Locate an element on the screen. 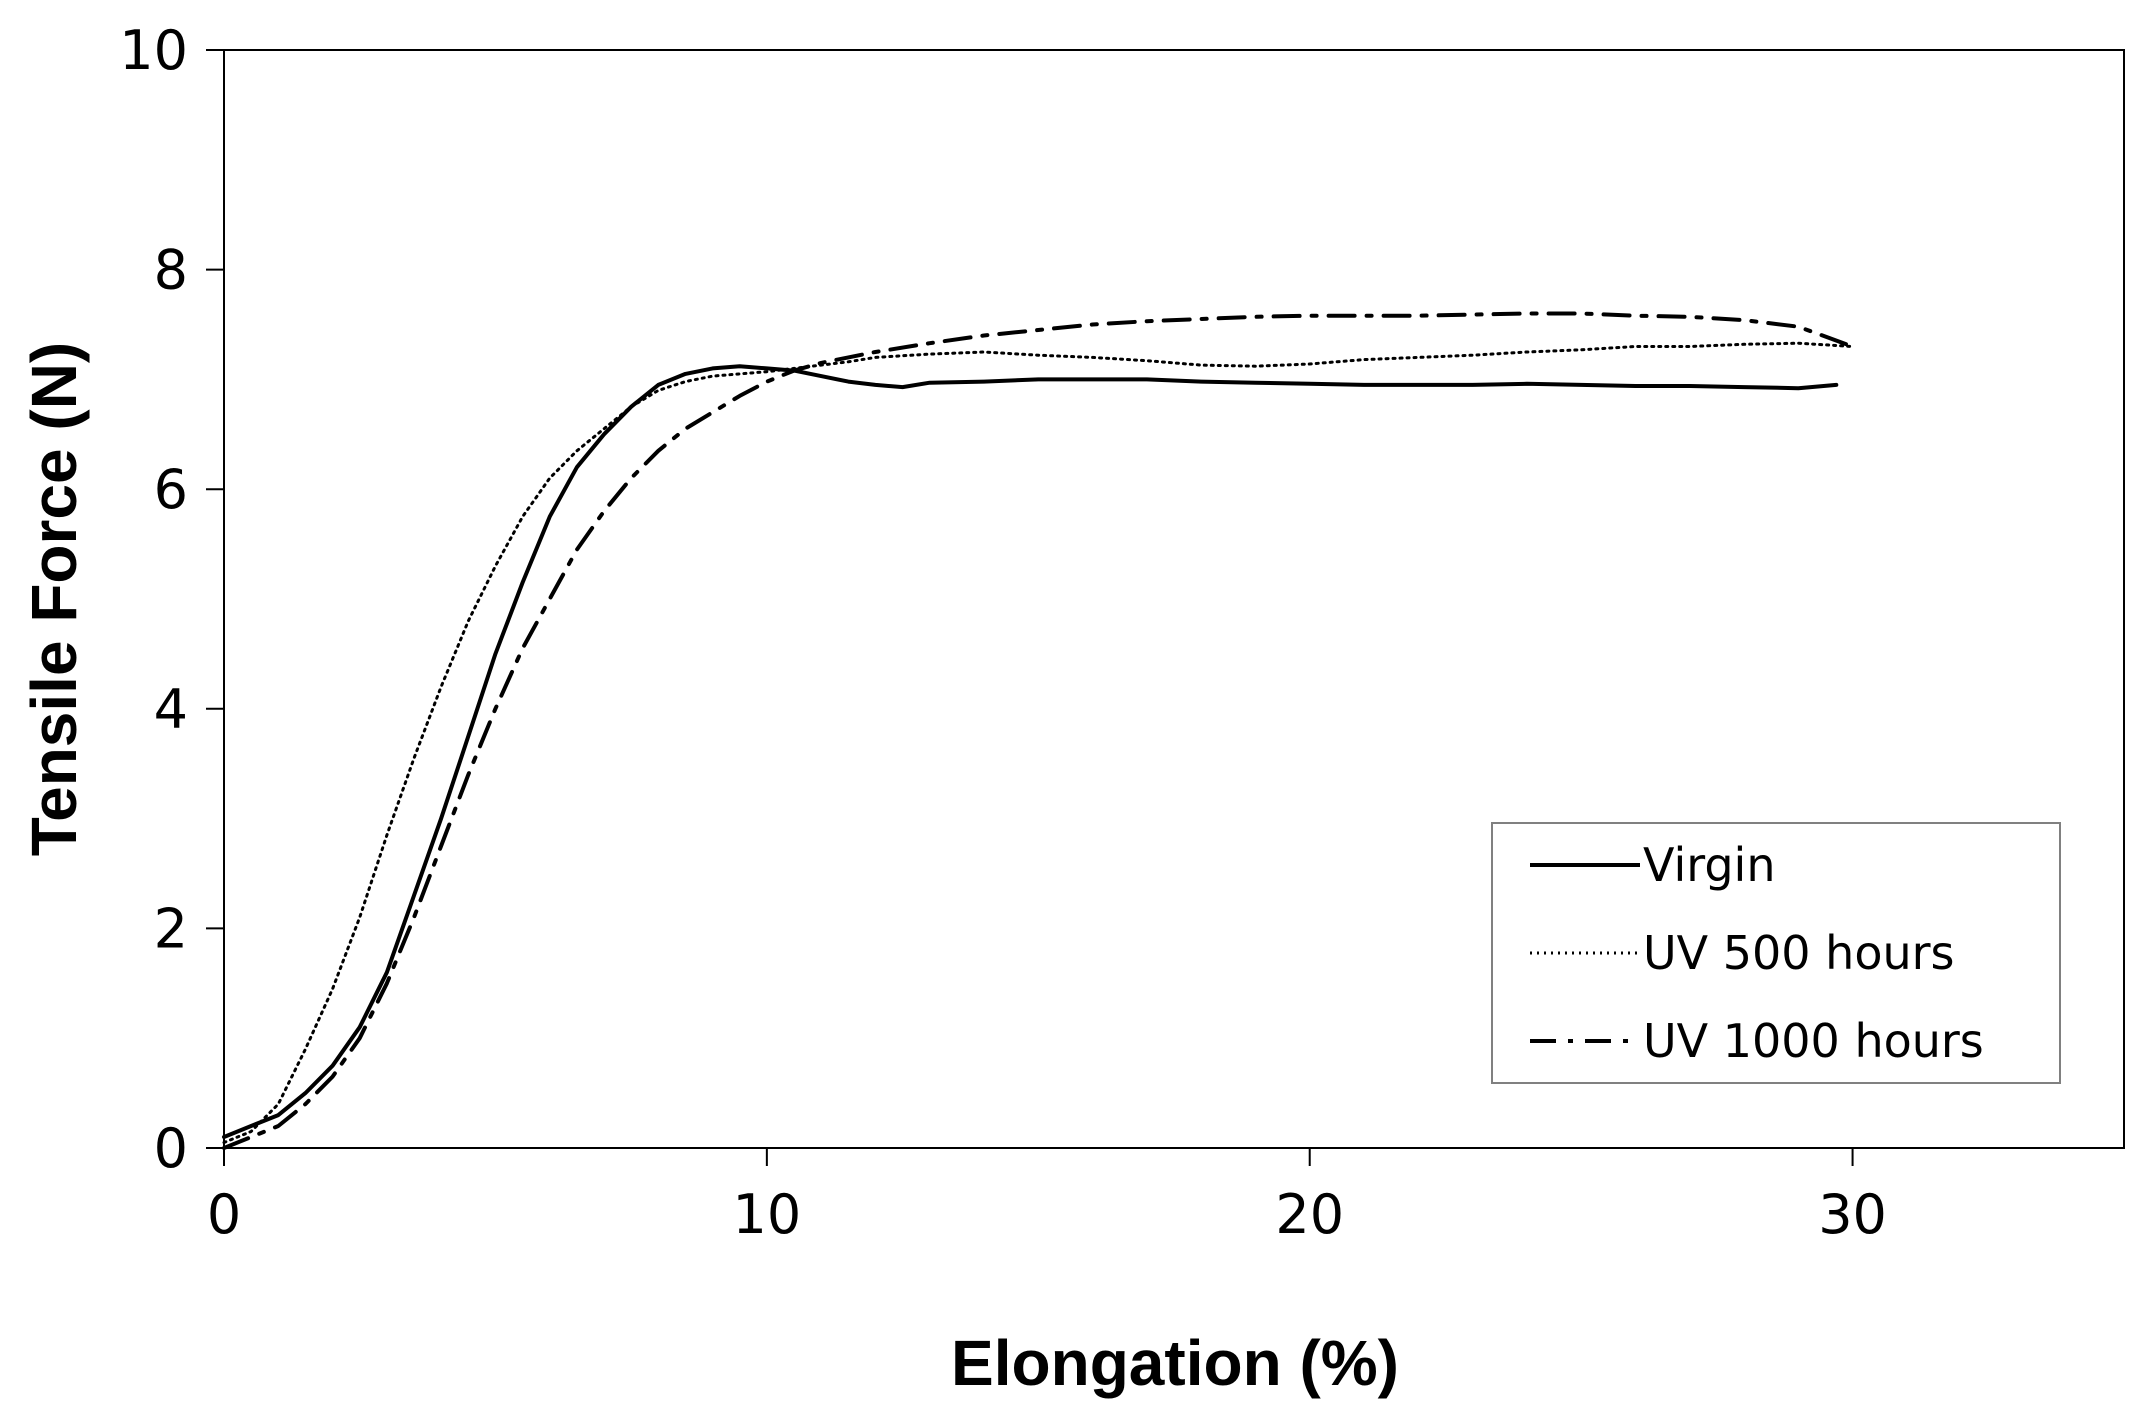 This screenshot has width=2138, height=1428. x-tick-label: 10 is located at coordinates (766, 1214).